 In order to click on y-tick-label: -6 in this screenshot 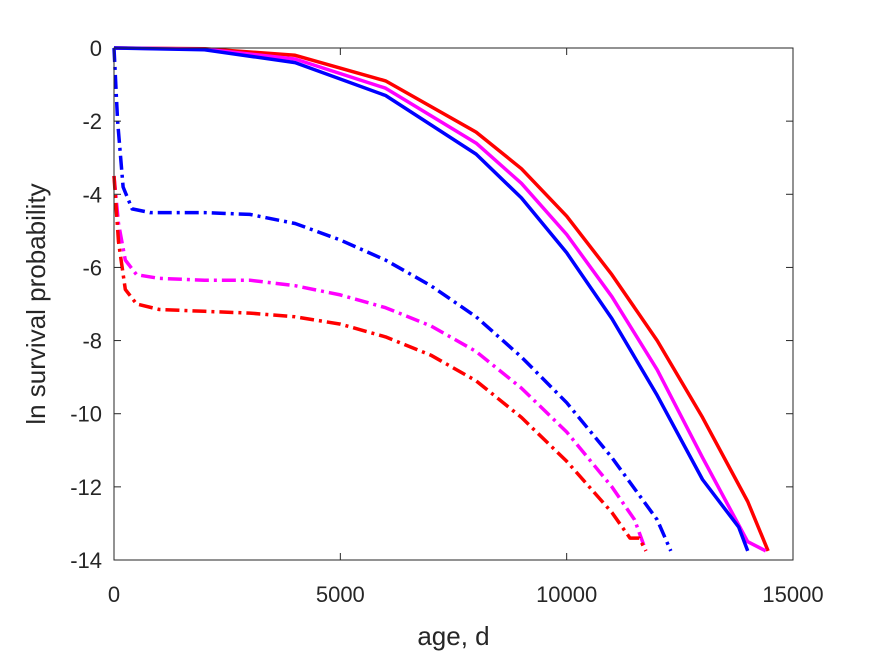, I will do `click(92, 267)`.